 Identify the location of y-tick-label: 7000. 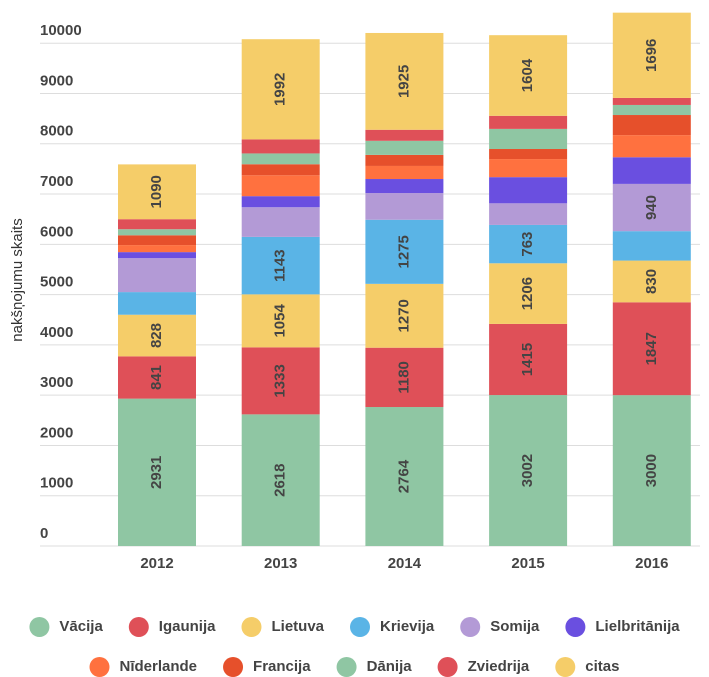
(56, 181).